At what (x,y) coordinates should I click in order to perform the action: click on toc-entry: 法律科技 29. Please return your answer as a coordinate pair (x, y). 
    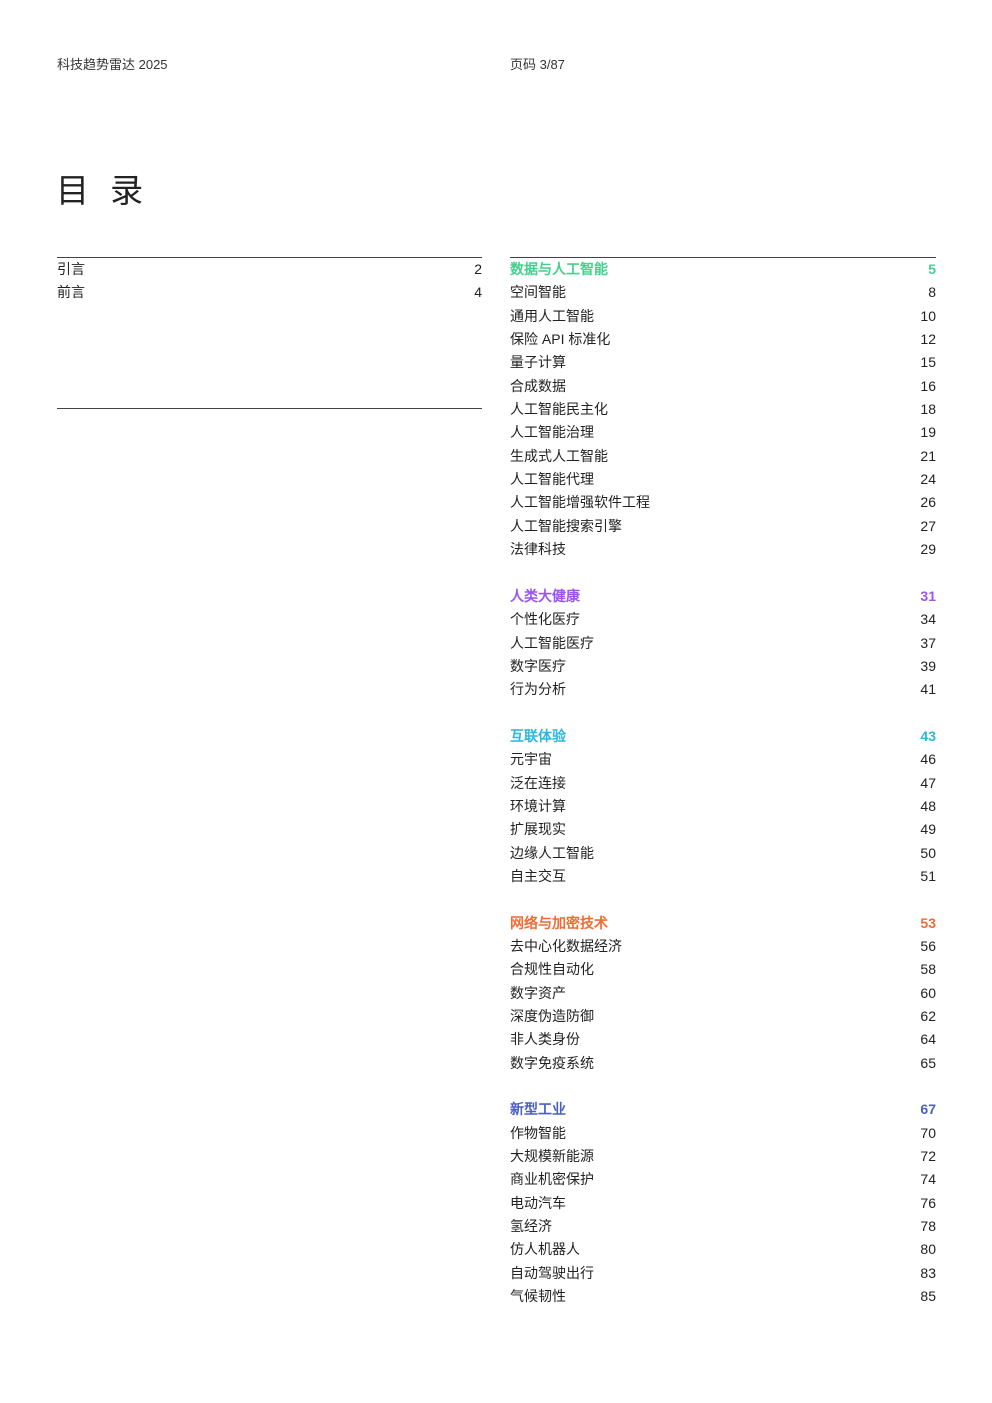
    Looking at the image, I should click on (723, 549).